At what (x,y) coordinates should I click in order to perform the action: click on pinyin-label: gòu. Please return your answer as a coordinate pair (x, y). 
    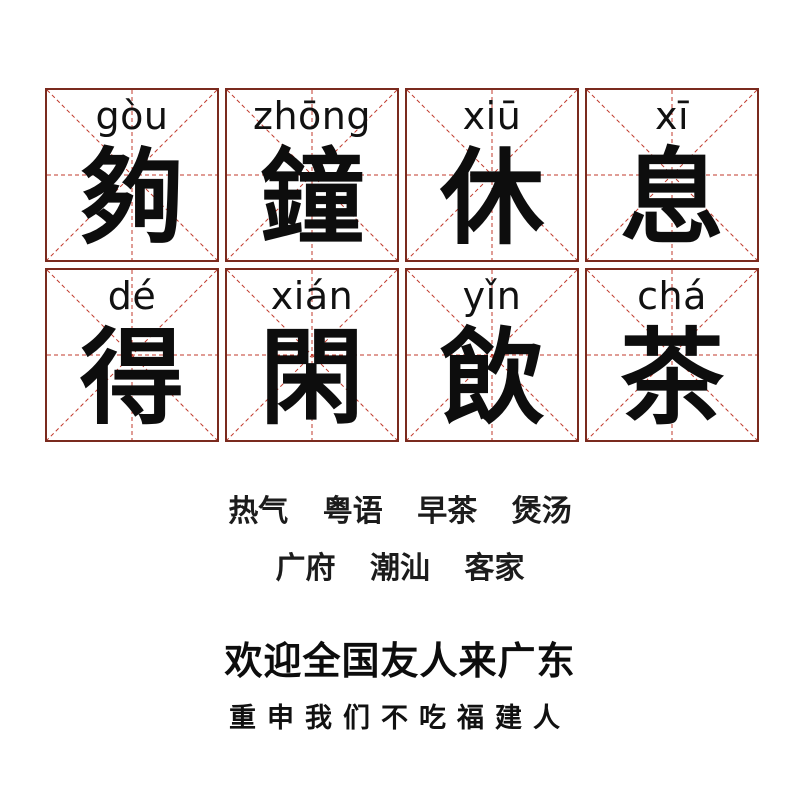
    Looking at the image, I should click on (132, 116).